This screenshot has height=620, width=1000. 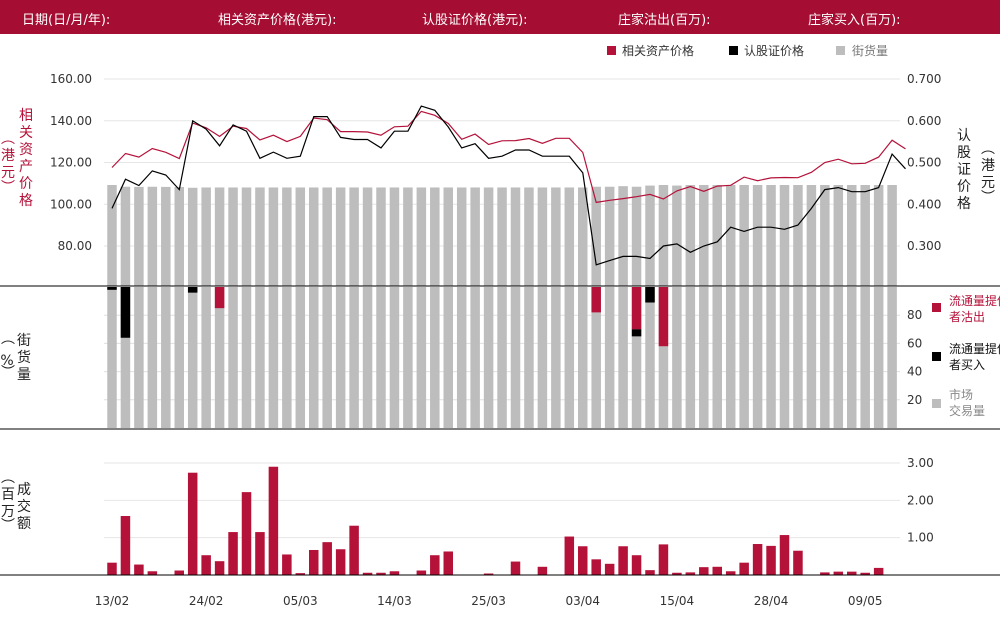 I want to click on turnover-paren-open: ︵, so click(x=8, y=478).